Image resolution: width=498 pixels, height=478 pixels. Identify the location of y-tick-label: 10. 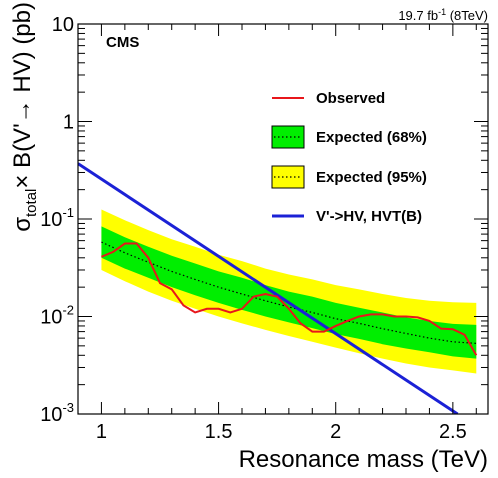
(63, 25).